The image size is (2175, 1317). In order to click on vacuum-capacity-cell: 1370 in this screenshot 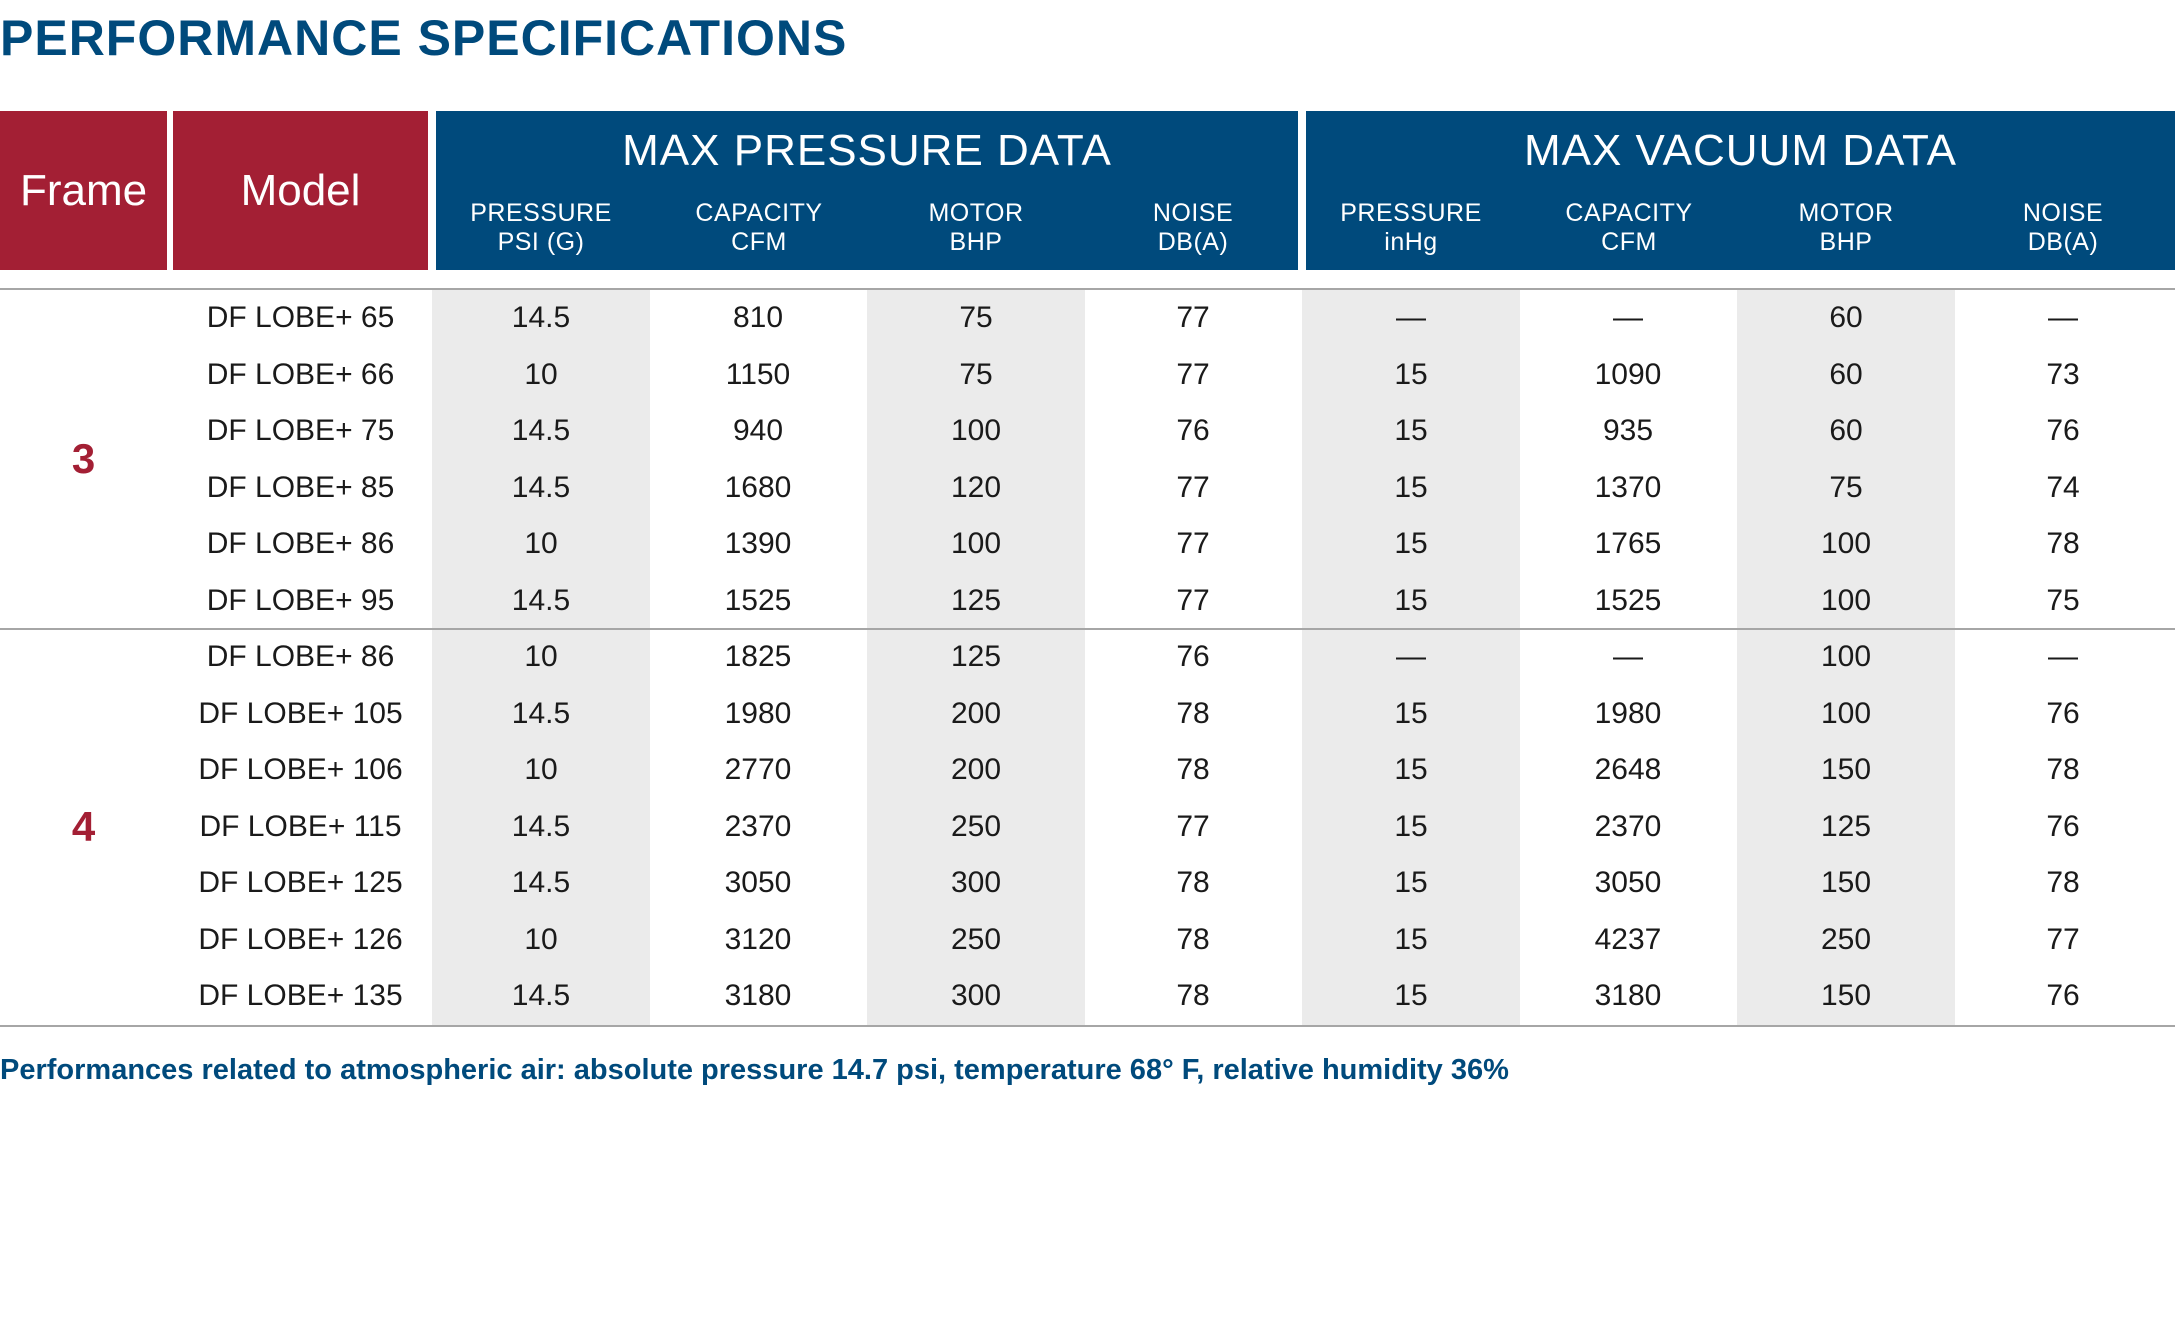, I will do `click(1628, 487)`.